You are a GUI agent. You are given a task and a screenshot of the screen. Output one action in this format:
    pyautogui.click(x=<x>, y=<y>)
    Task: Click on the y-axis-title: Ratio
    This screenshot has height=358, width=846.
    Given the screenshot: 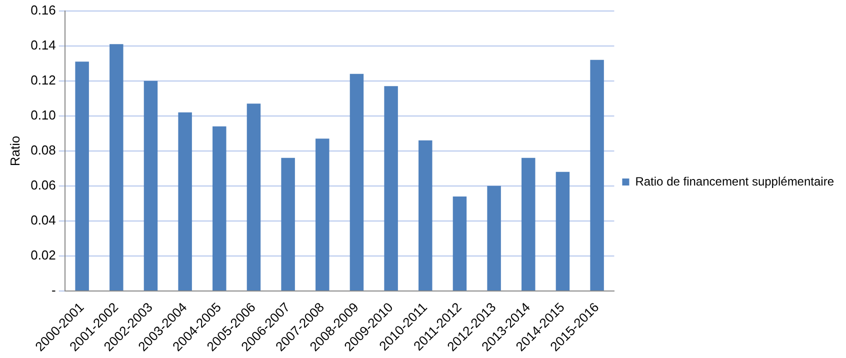 What is the action you would take?
    pyautogui.click(x=14, y=151)
    